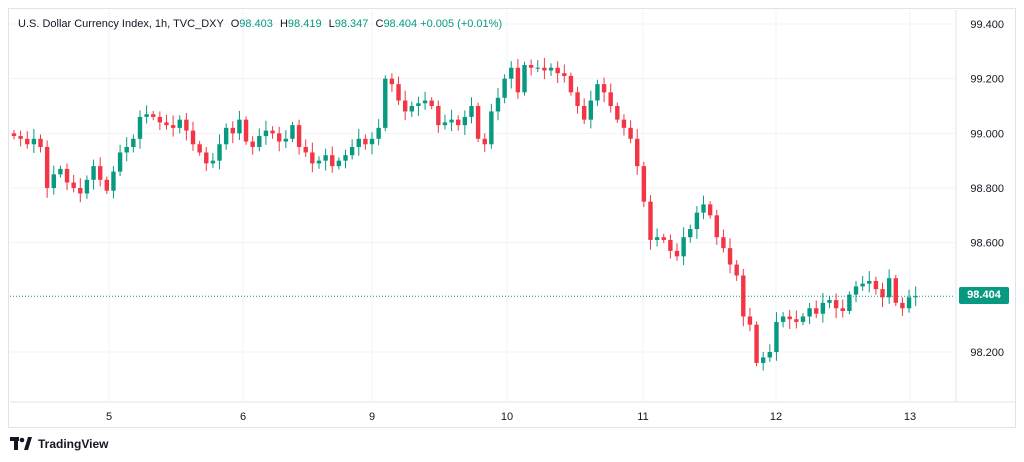 The image size is (1024, 462). I want to click on price-axis: 99.400 99.200 99.000 98.800 98.600 98.200, so click(987, 189).